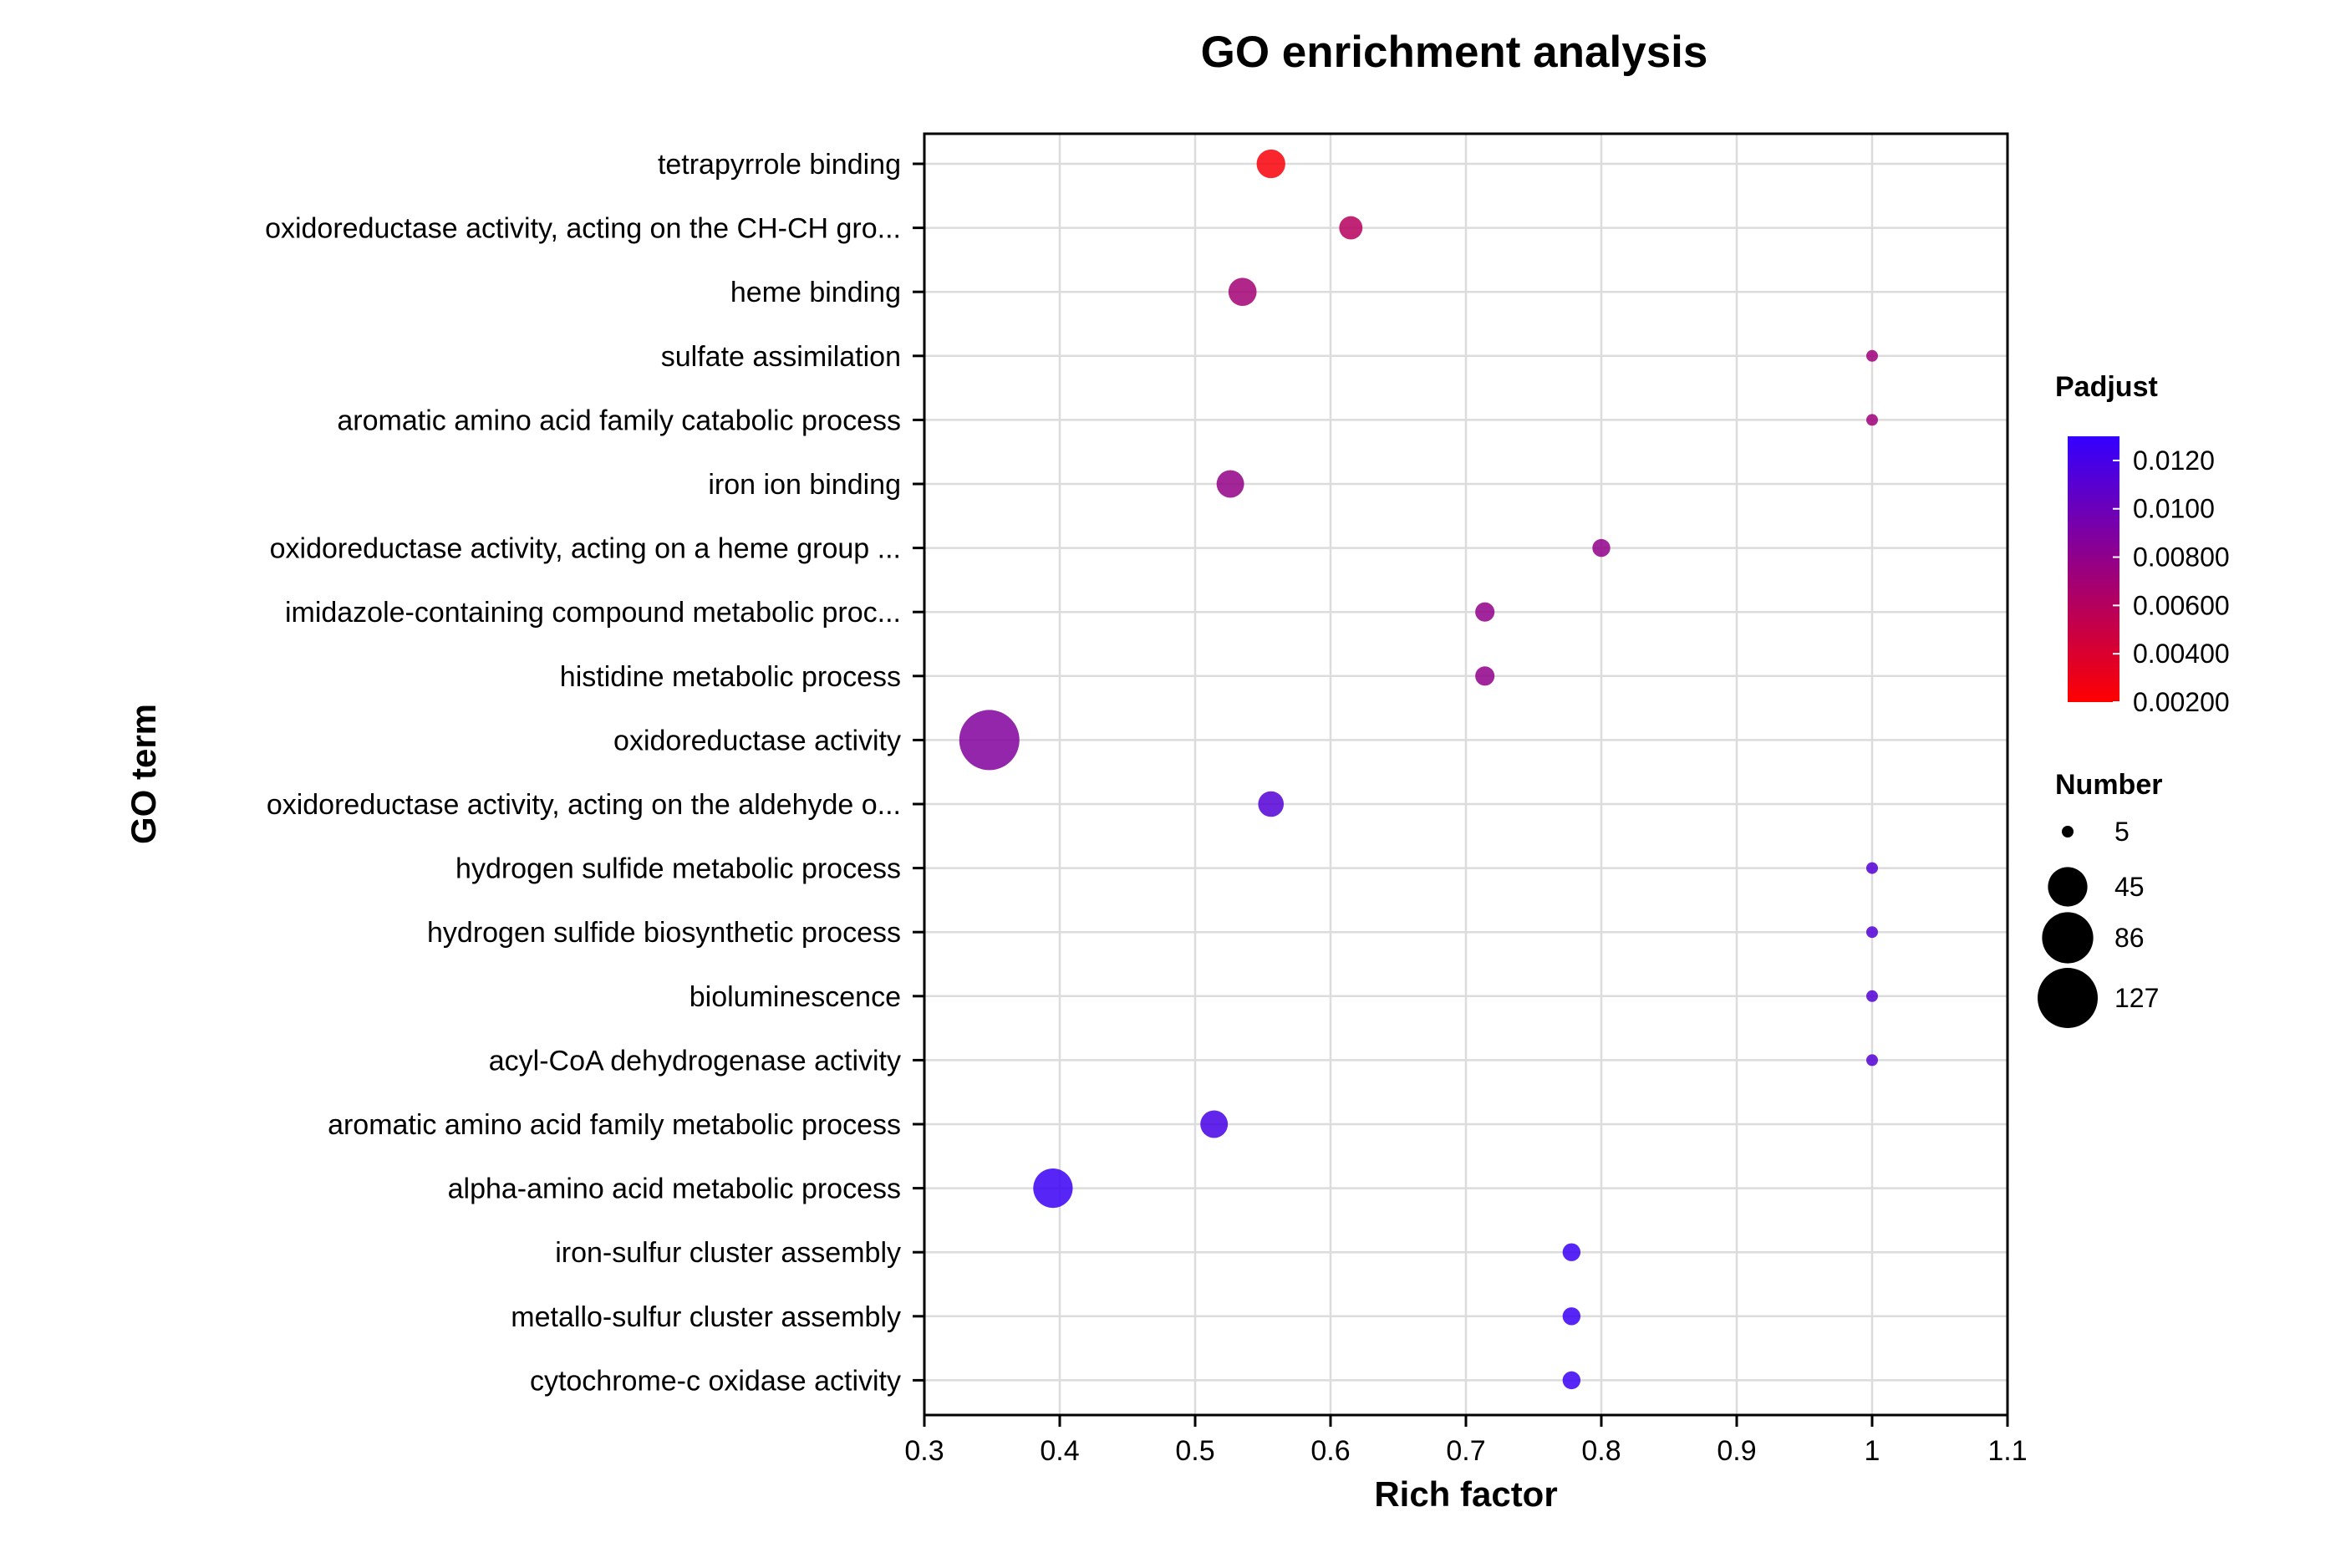 This screenshot has height=1568, width=2351. Describe the element at coordinates (779, 165) in the screenshot. I see `y-tick-label: tetrapyrrole binding` at that location.